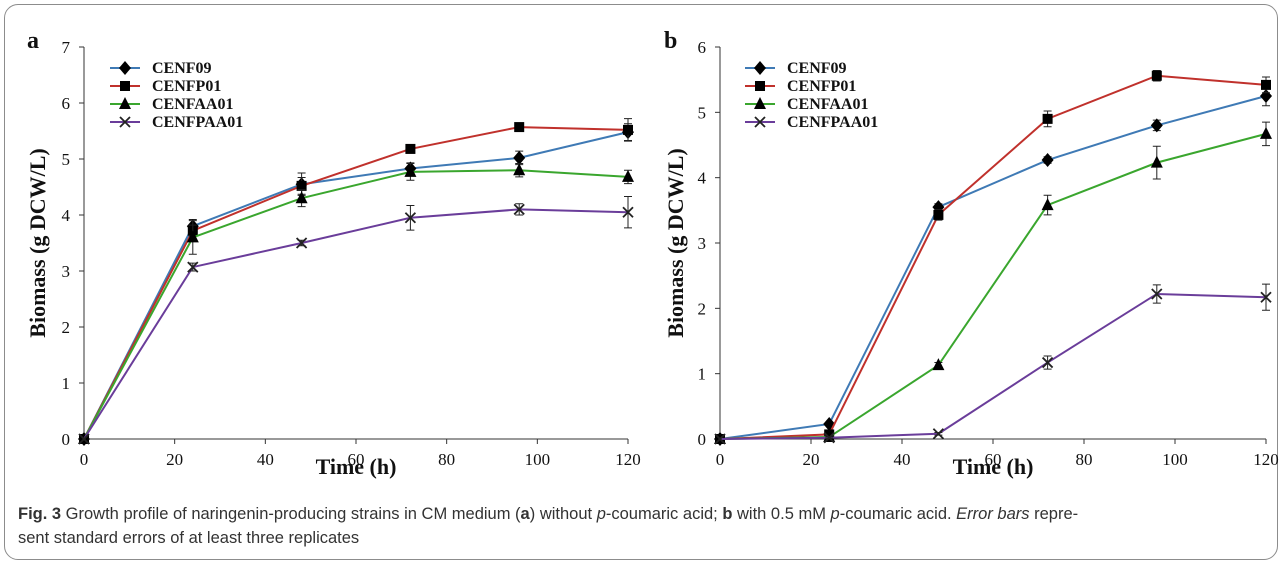 The height and width of the screenshot is (567, 1284). I want to click on caption-panel-b: b, so click(727, 514).